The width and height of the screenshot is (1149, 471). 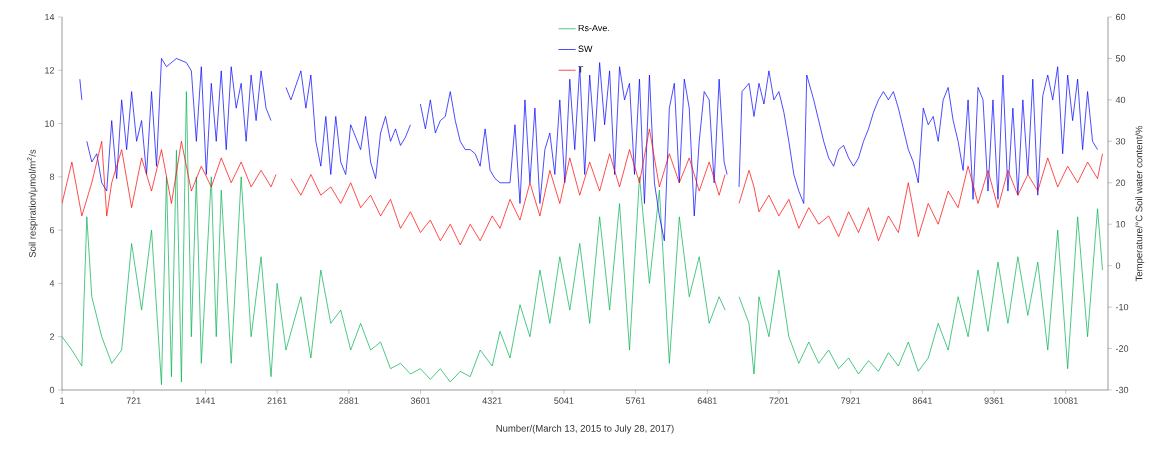 What do you see at coordinates (52, 230) in the screenshot?
I see `y-tick-label: 6` at bounding box center [52, 230].